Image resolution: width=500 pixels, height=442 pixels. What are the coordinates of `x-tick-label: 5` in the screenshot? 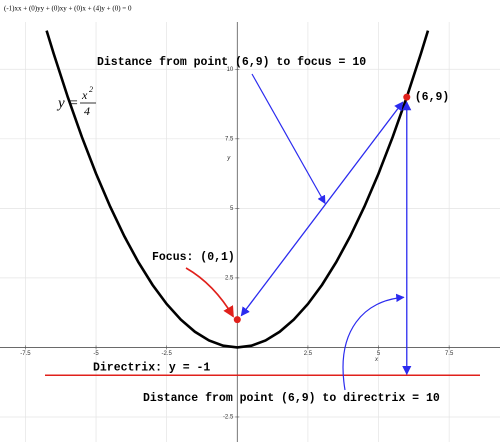 It's located at (379, 354).